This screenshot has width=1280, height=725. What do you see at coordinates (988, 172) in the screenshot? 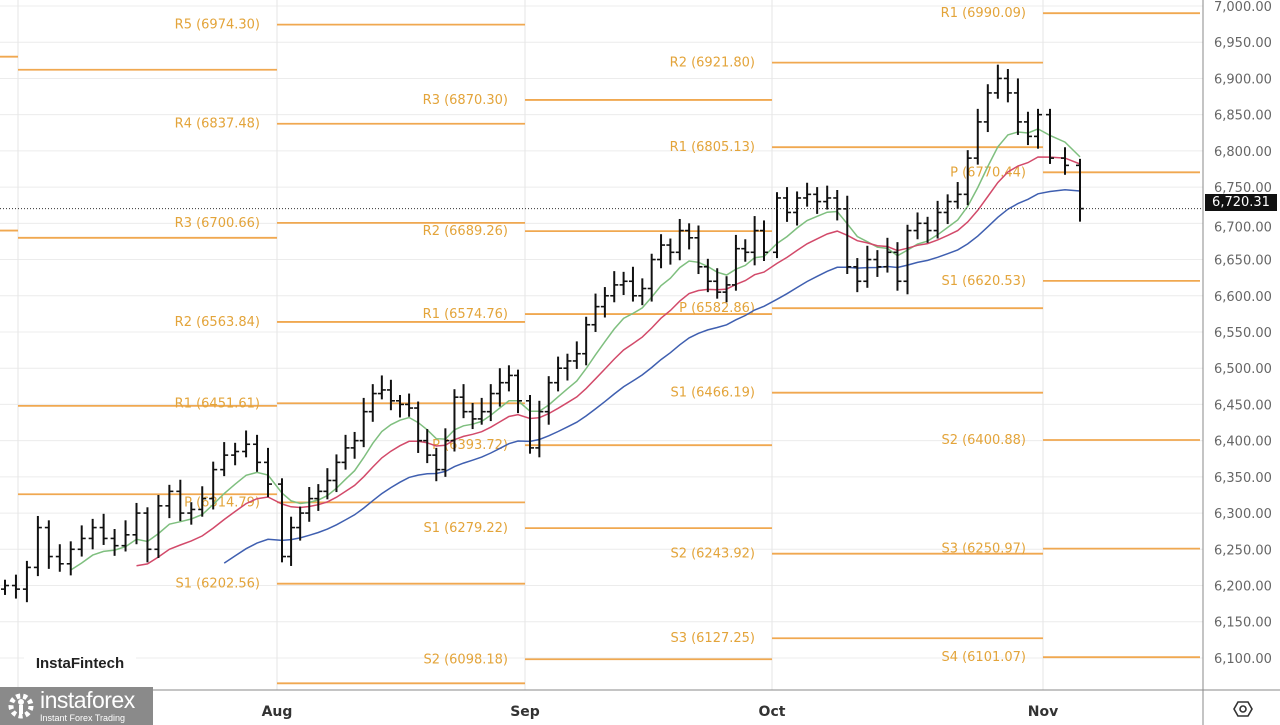
I see `pivot-level-label: P (6770.44)` at bounding box center [988, 172].